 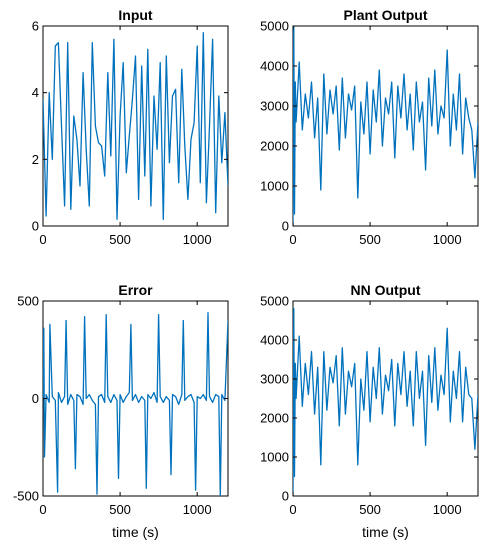 What do you see at coordinates (135, 290) in the screenshot?
I see `error-title: Error` at bounding box center [135, 290].